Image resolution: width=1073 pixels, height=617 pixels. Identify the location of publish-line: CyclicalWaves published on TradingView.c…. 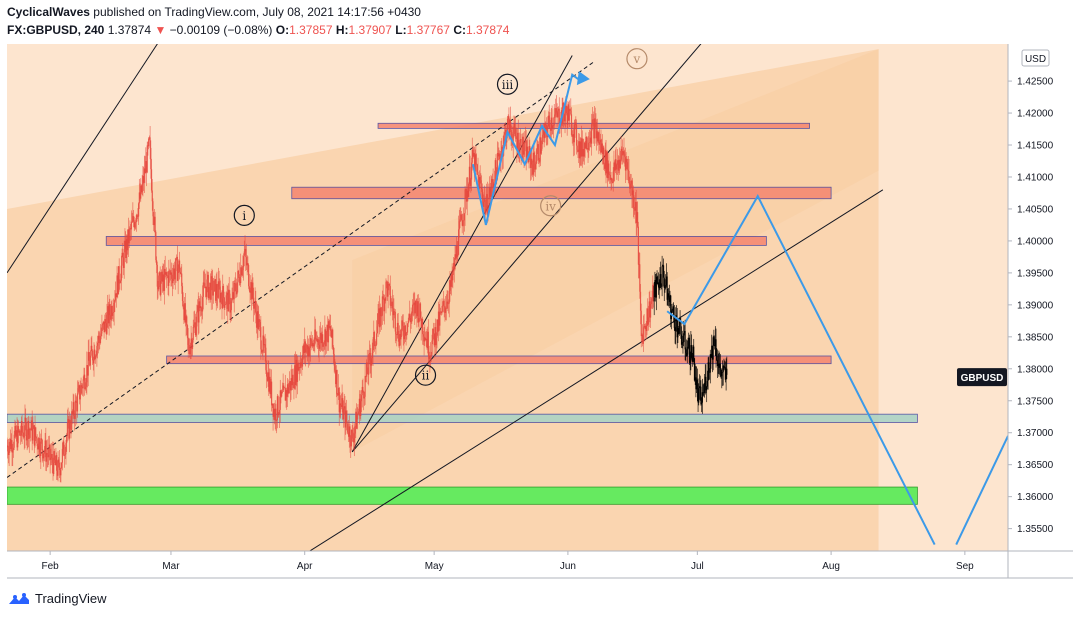
(214, 12).